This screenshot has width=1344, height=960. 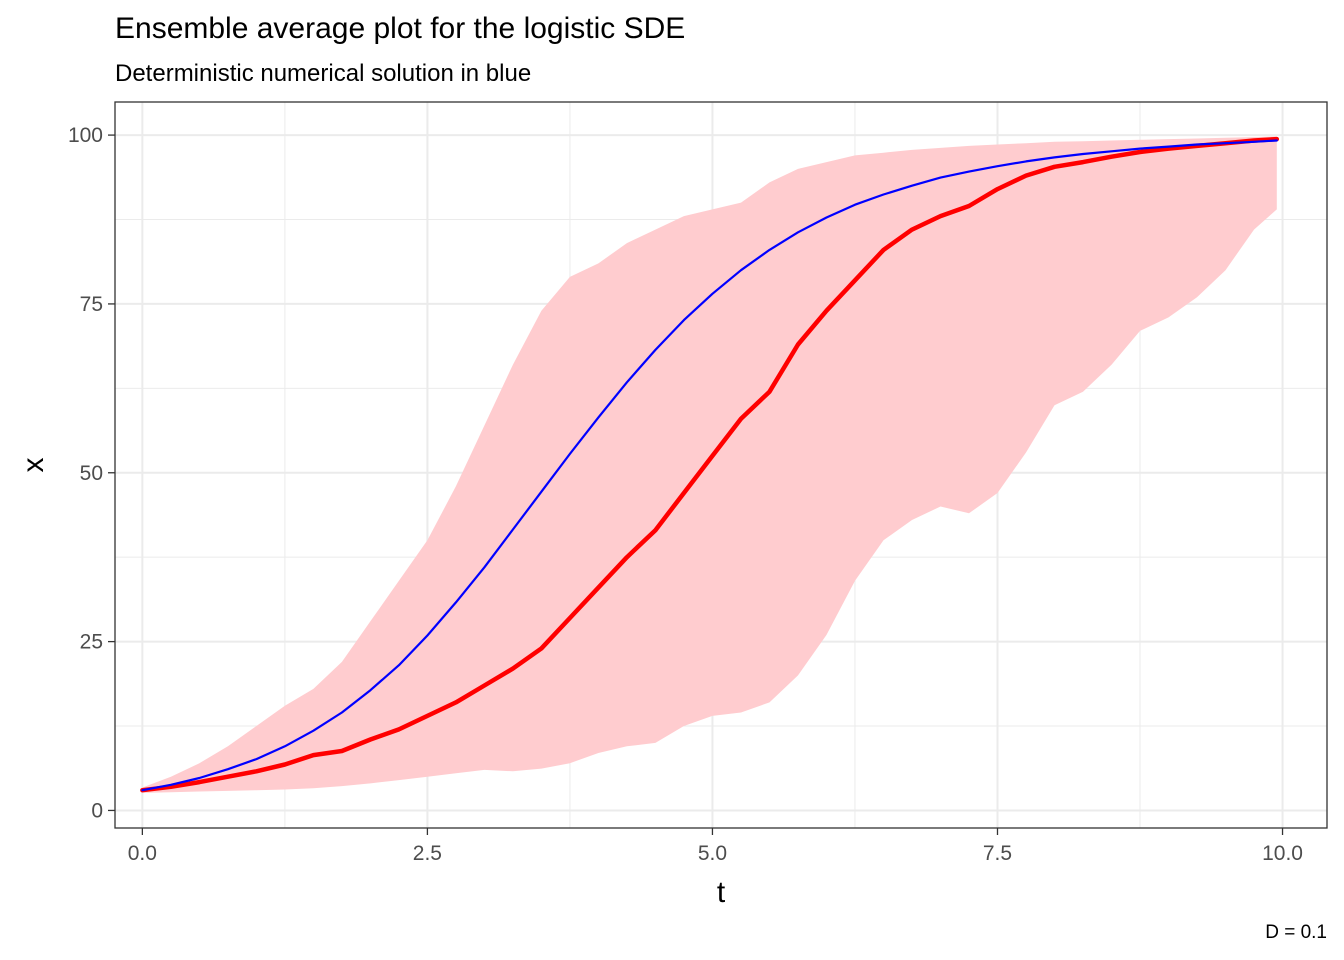 What do you see at coordinates (91, 642) in the screenshot?
I see `y-tick-label: 25` at bounding box center [91, 642].